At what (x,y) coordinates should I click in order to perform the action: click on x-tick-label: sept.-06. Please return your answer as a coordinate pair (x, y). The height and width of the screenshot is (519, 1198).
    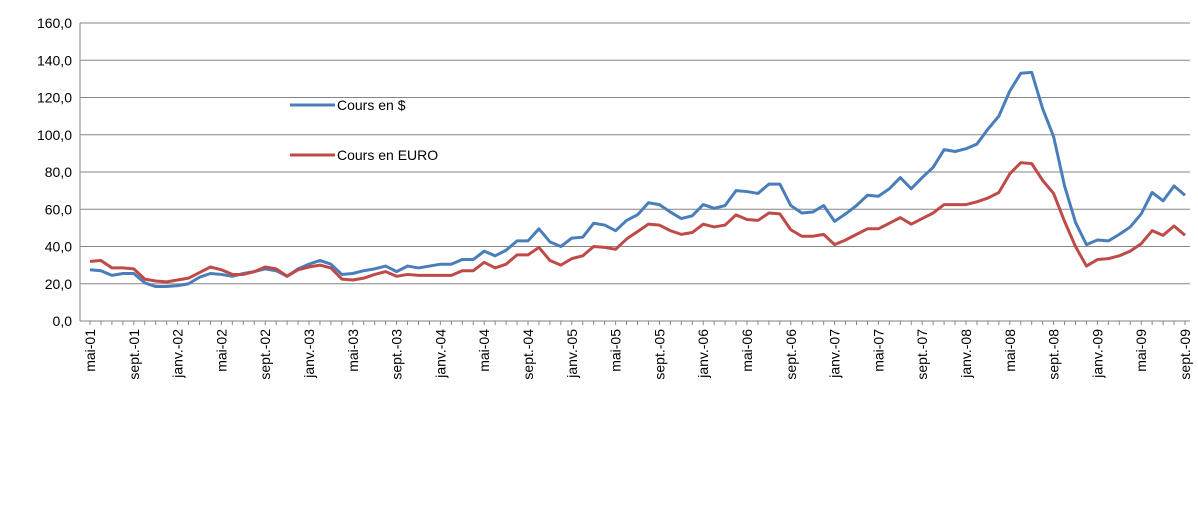
    Looking at the image, I should click on (791, 354).